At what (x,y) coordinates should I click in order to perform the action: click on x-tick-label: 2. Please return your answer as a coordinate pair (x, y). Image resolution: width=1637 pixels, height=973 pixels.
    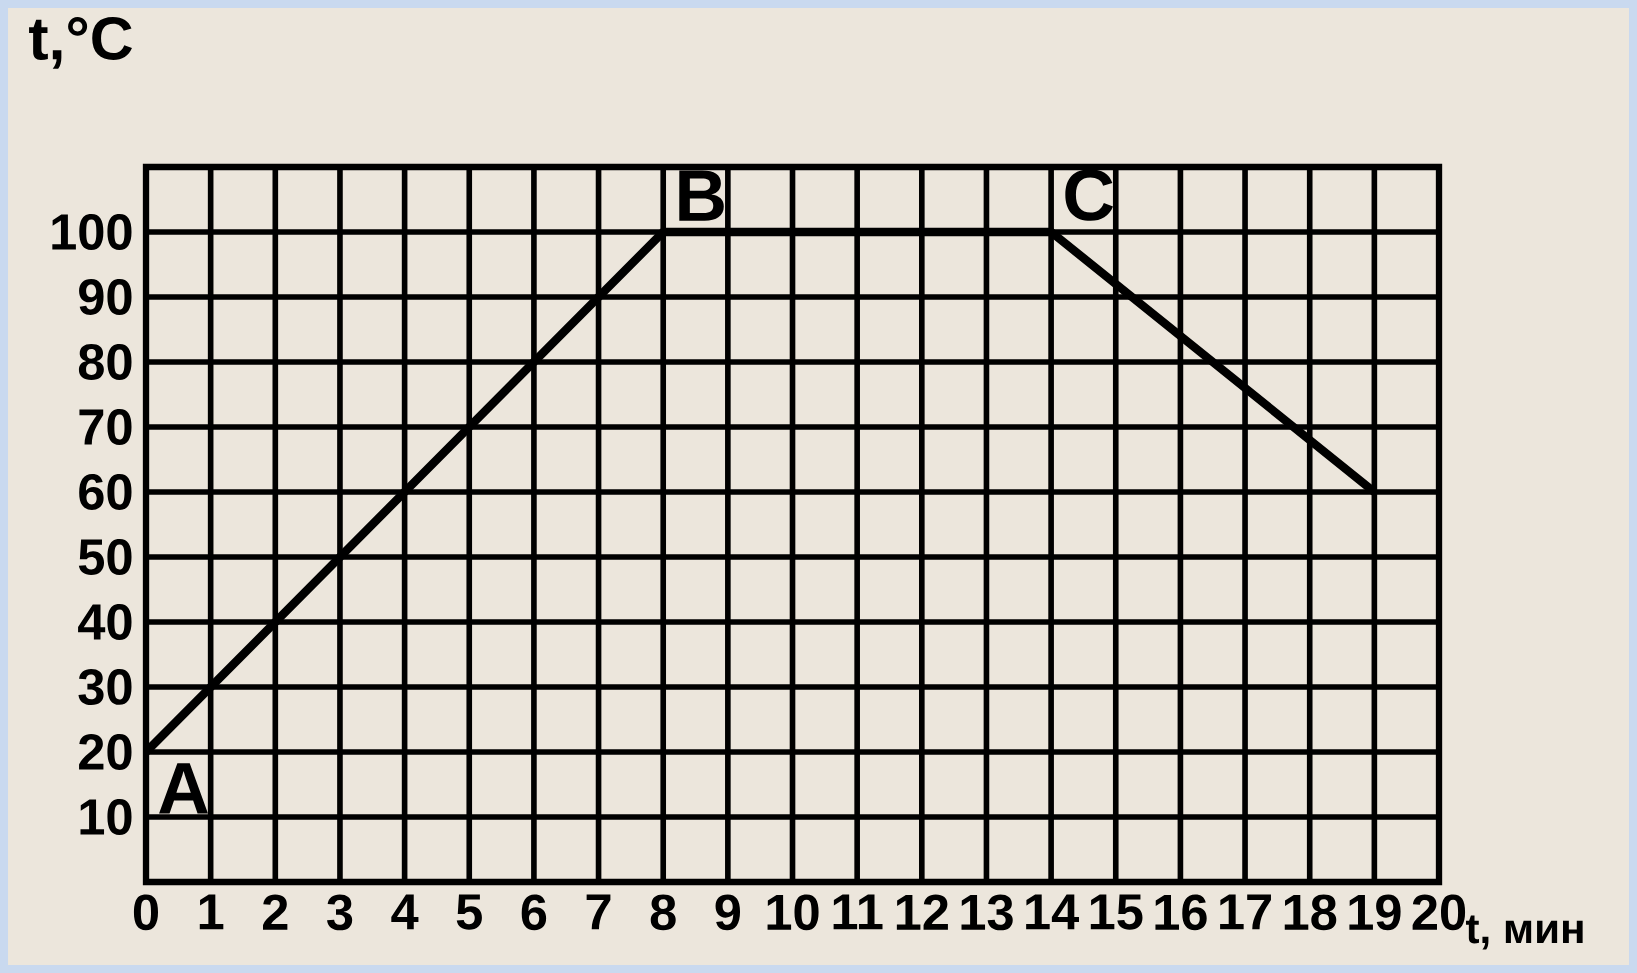
    Looking at the image, I should click on (275, 912).